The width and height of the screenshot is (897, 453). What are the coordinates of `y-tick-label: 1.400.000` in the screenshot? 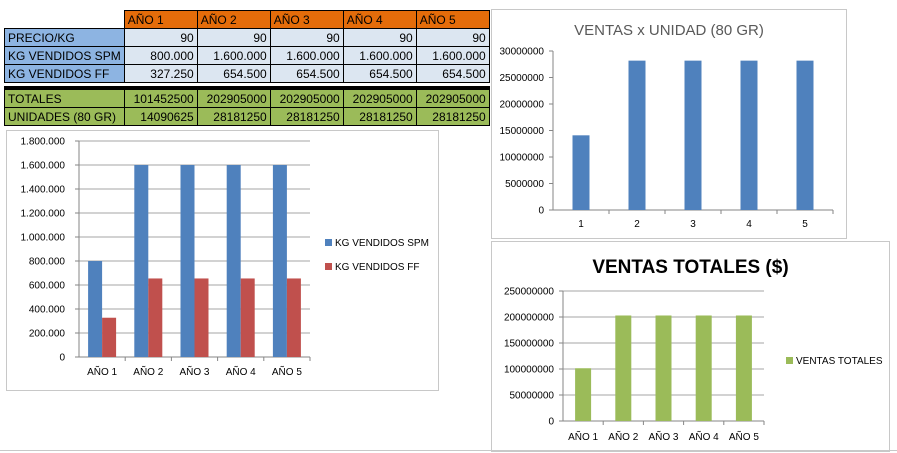 It's located at (43, 190).